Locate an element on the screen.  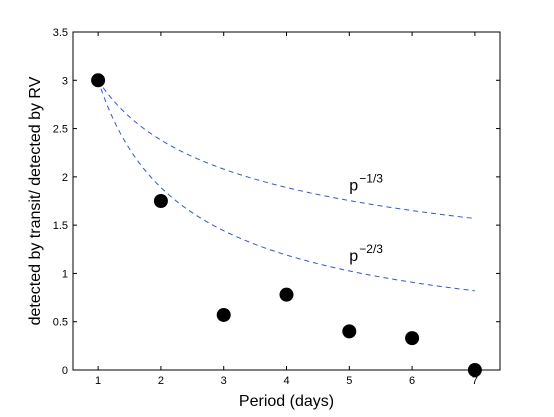
y-tick-label: 1 is located at coordinates (65, 274).